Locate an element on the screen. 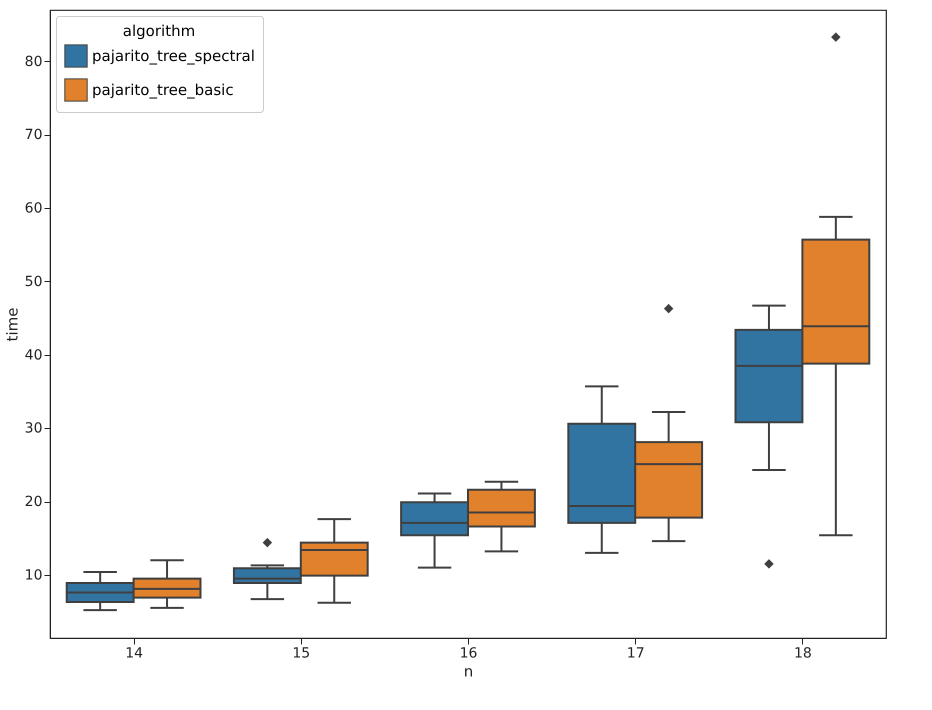 This screenshot has height=710, width=932. x-tick-label: 17 is located at coordinates (635, 654).